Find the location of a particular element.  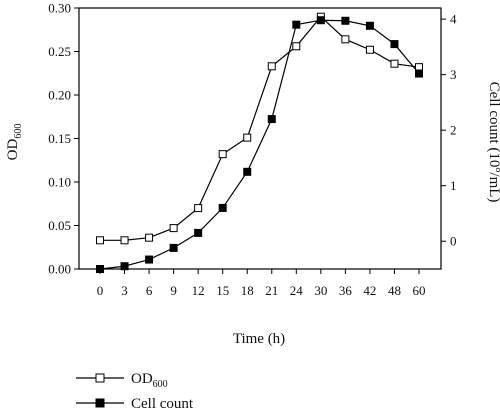

legend-item-cell-count: Cell count is located at coordinates (135, 404).